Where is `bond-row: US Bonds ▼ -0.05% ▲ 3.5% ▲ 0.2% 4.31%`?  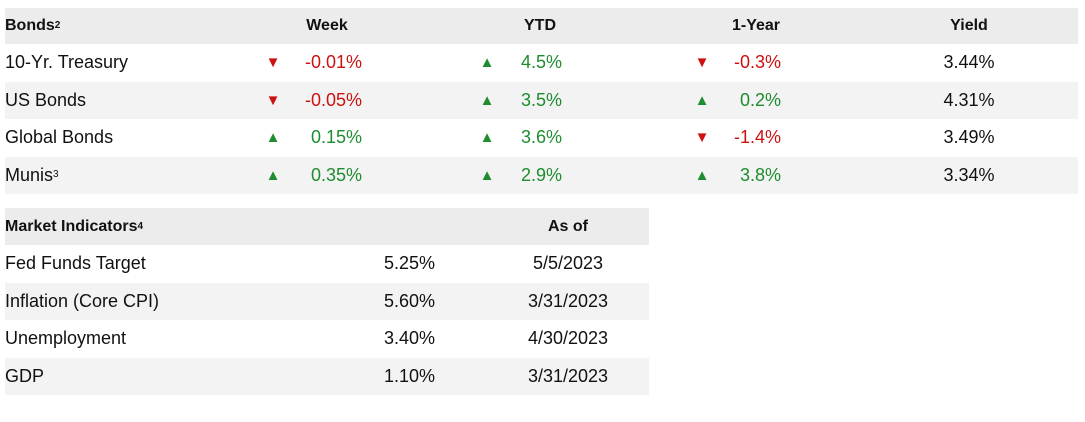
bond-row: US Bonds ▼ -0.05% ▲ 3.5% ▲ 0.2% 4.31% is located at coordinates (541, 100).